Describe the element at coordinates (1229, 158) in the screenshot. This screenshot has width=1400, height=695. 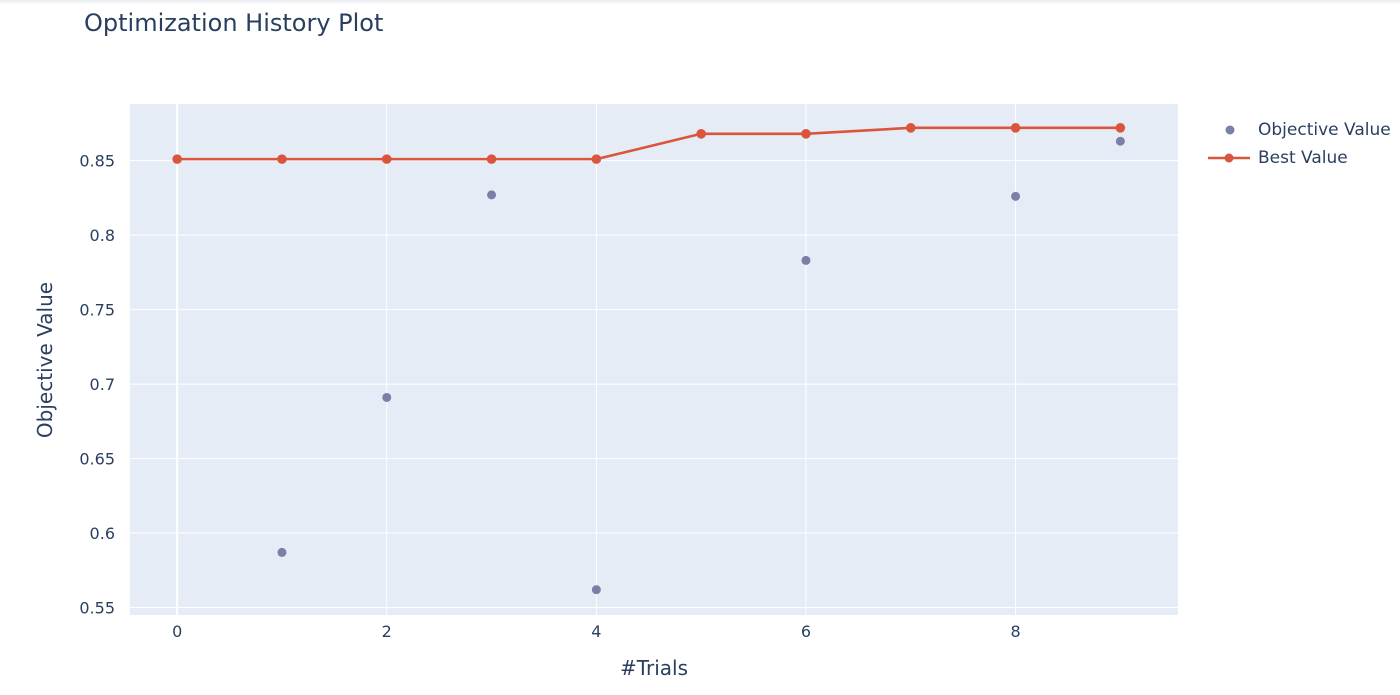
I see `legend-marker-best-value` at that location.